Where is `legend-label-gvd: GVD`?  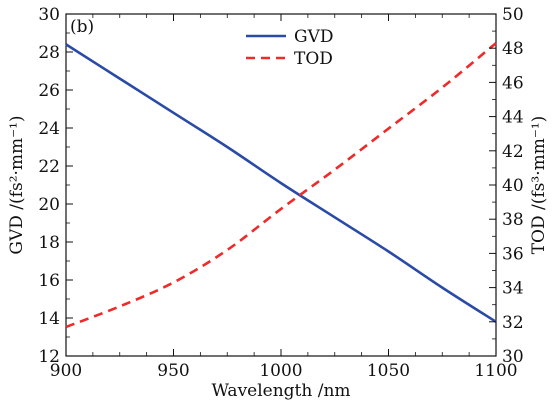 legend-label-gvd: GVD is located at coordinates (314, 37).